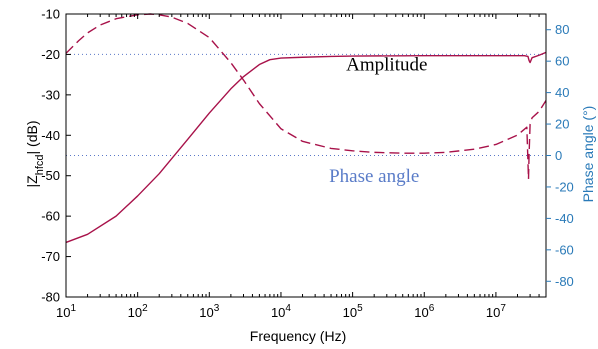 Image resolution: width=598 pixels, height=349 pixels. Describe the element at coordinates (562, 124) in the screenshot. I see `y2-tick-label: 20` at that location.